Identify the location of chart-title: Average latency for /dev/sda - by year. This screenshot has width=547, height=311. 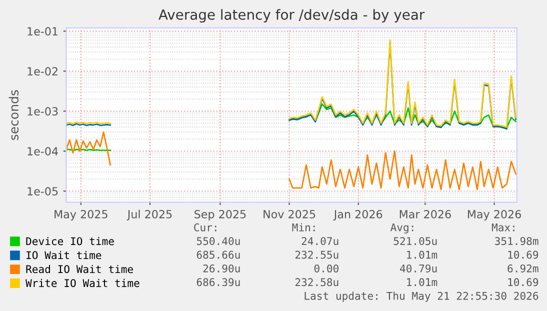
(291, 16).